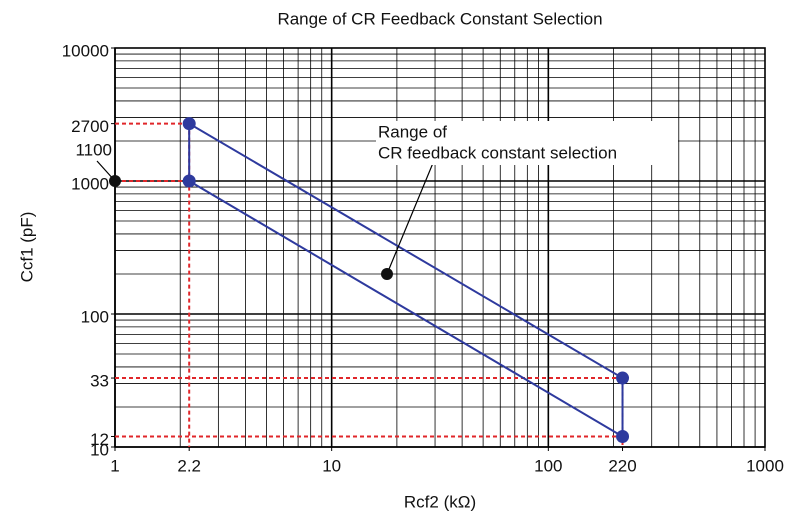  I want to click on x-axis-label: Rcf2 (kΩ), so click(440, 501).